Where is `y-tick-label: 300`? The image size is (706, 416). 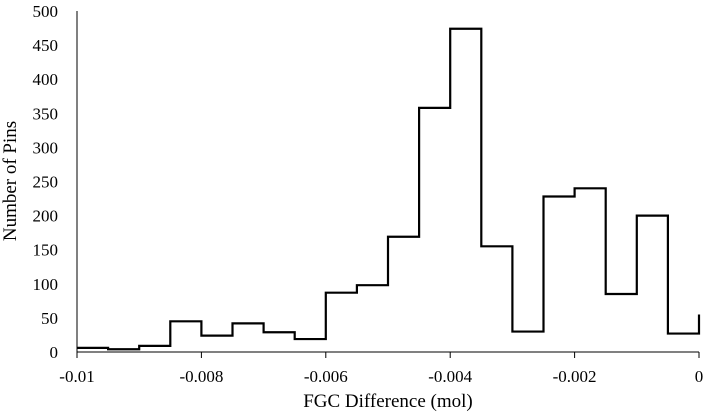
y-tick-label: 300 is located at coordinates (46, 147).